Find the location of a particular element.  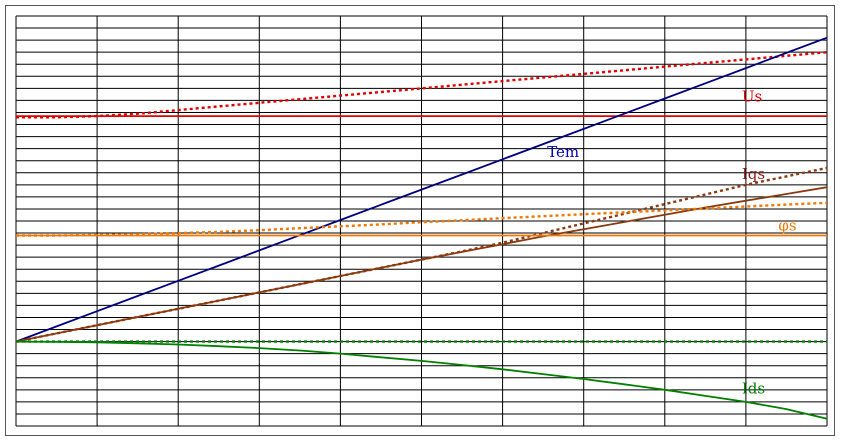

series-label-us: Us is located at coordinates (752, 97).